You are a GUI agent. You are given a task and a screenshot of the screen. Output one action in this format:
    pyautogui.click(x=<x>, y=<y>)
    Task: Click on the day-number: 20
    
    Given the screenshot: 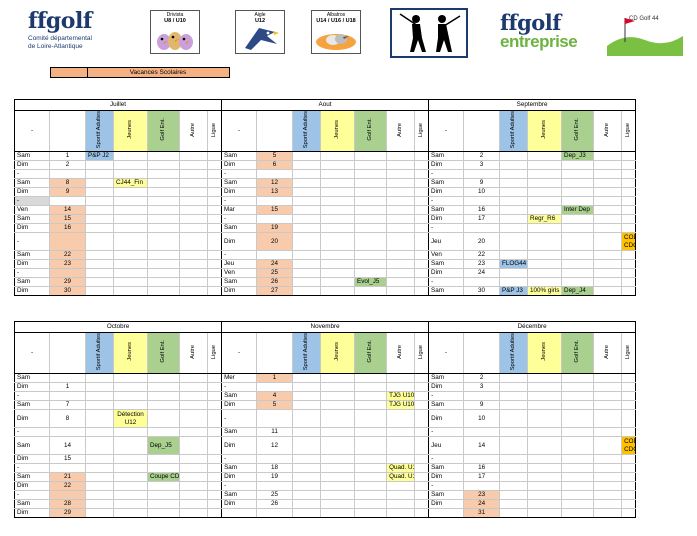 What is the action you would take?
    pyautogui.click(x=481, y=242)
    